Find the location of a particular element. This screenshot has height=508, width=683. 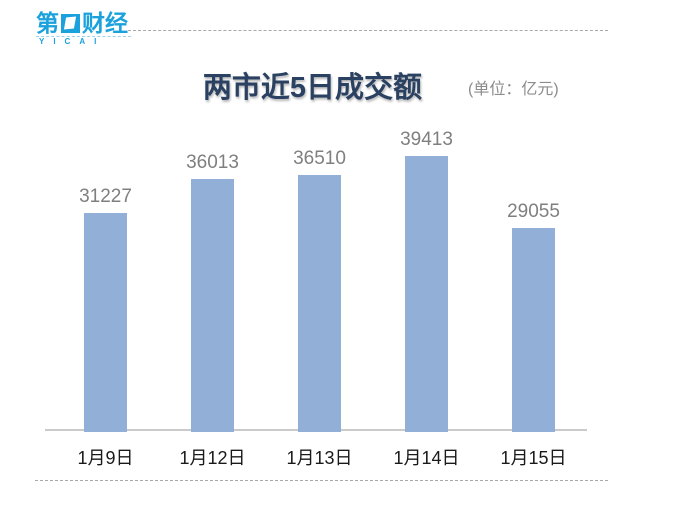

x-axis-tick-label: 1月13日 is located at coordinates (319, 458).